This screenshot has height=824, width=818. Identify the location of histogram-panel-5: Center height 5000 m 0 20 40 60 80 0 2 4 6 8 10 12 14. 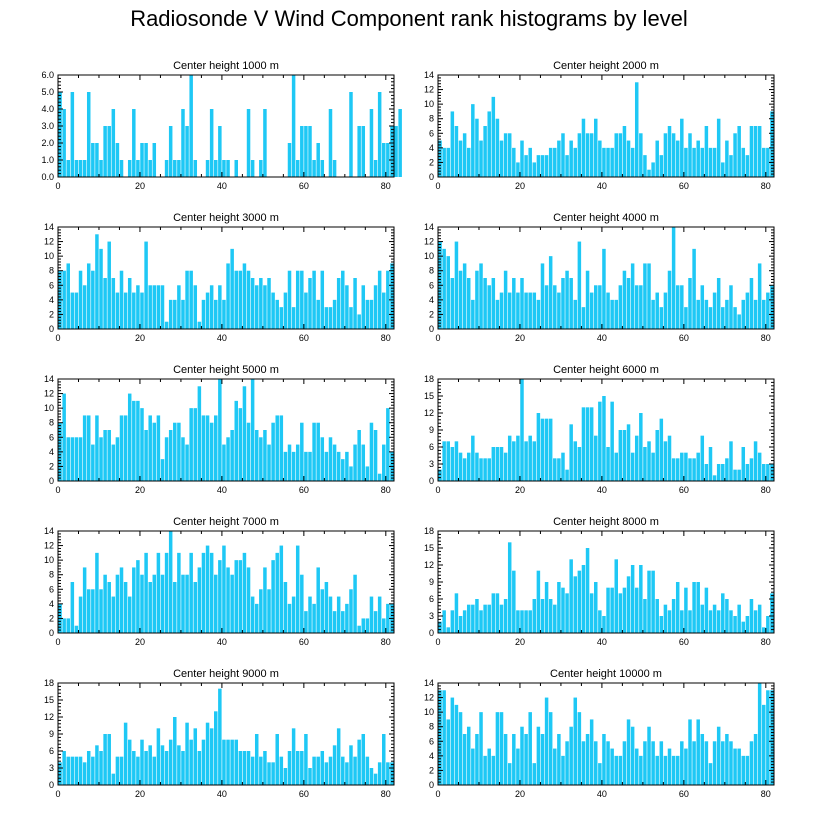
(219, 429).